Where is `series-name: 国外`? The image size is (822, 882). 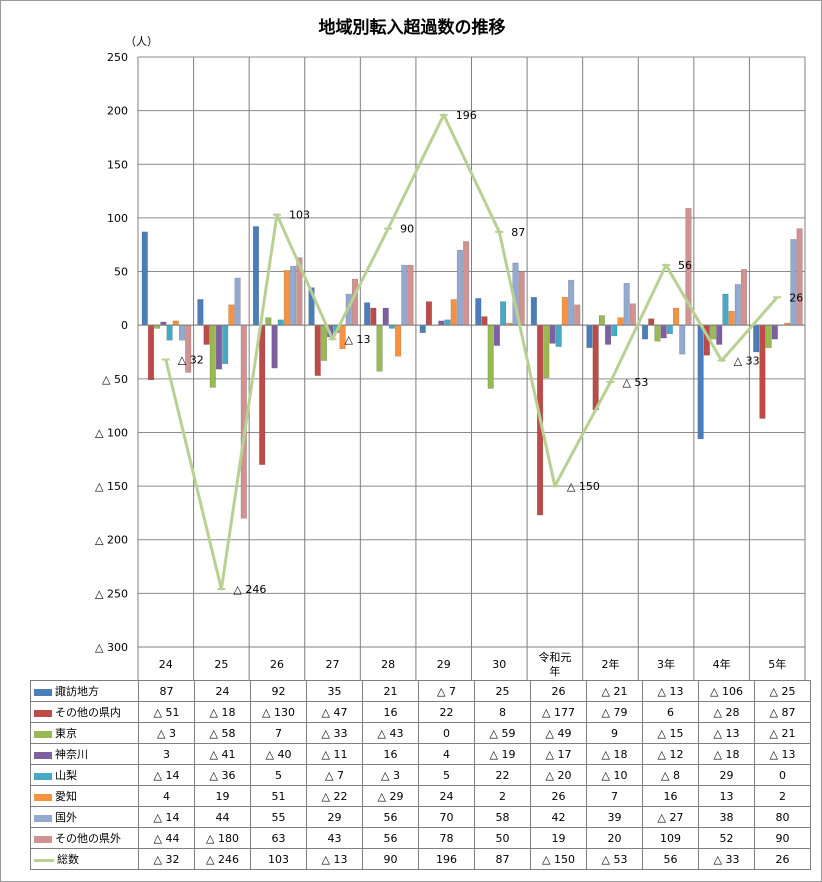 series-name: 国外 is located at coordinates (66, 817).